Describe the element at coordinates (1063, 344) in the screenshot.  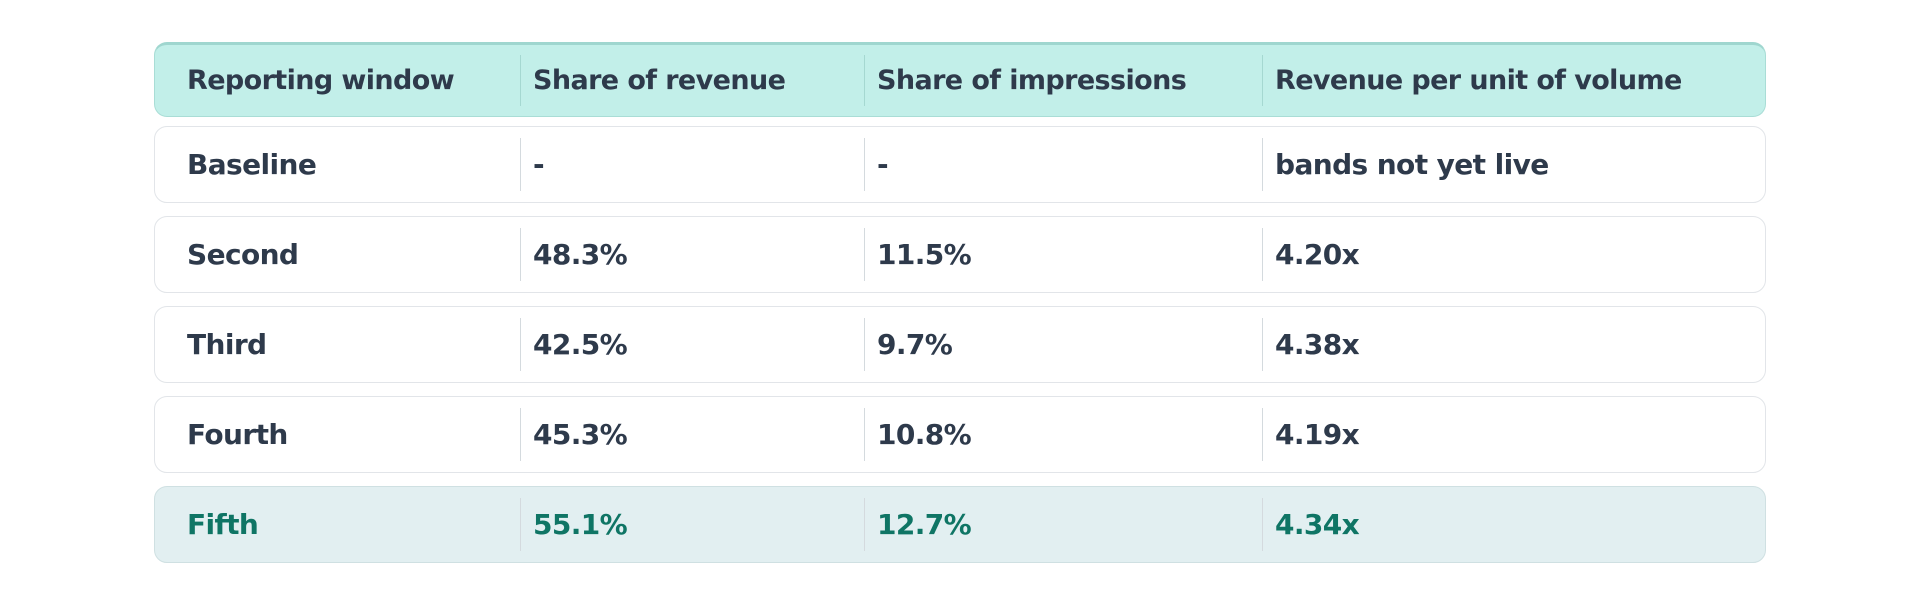
I see `table-row-cell: 9.7%` at that location.